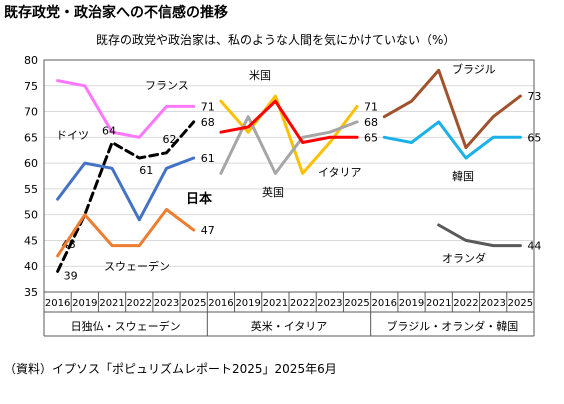  Describe the element at coordinates (116, 13) in the screenshot. I see `chart-title: 既存政党・政治家への不信感の推移` at that location.